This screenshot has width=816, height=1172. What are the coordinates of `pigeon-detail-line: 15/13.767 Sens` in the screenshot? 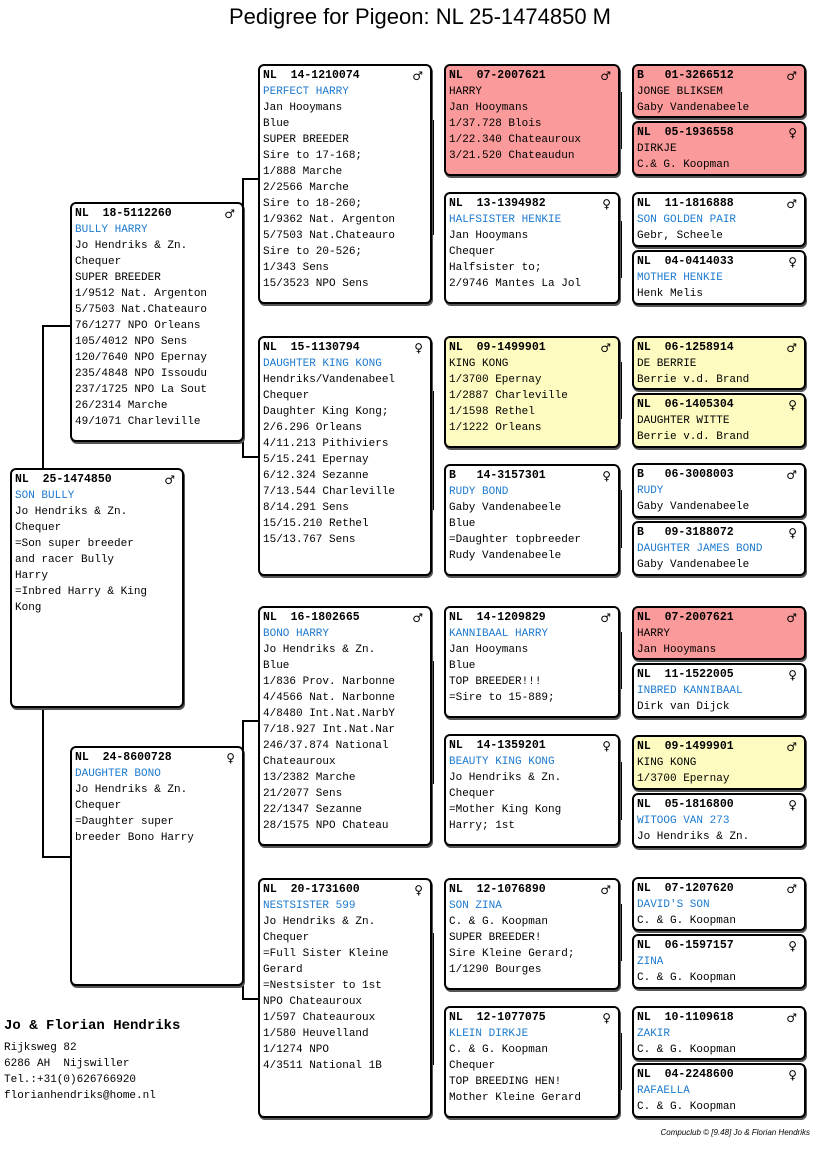 It's located at (309, 540).